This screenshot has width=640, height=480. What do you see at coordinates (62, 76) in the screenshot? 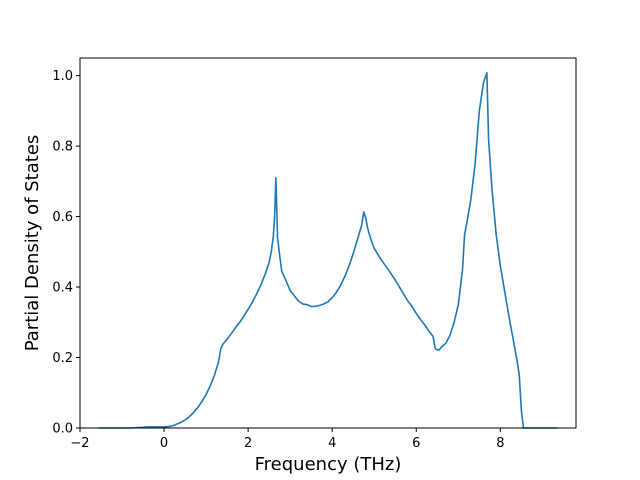
I see `y-tick-label: 1.0` at bounding box center [62, 76].